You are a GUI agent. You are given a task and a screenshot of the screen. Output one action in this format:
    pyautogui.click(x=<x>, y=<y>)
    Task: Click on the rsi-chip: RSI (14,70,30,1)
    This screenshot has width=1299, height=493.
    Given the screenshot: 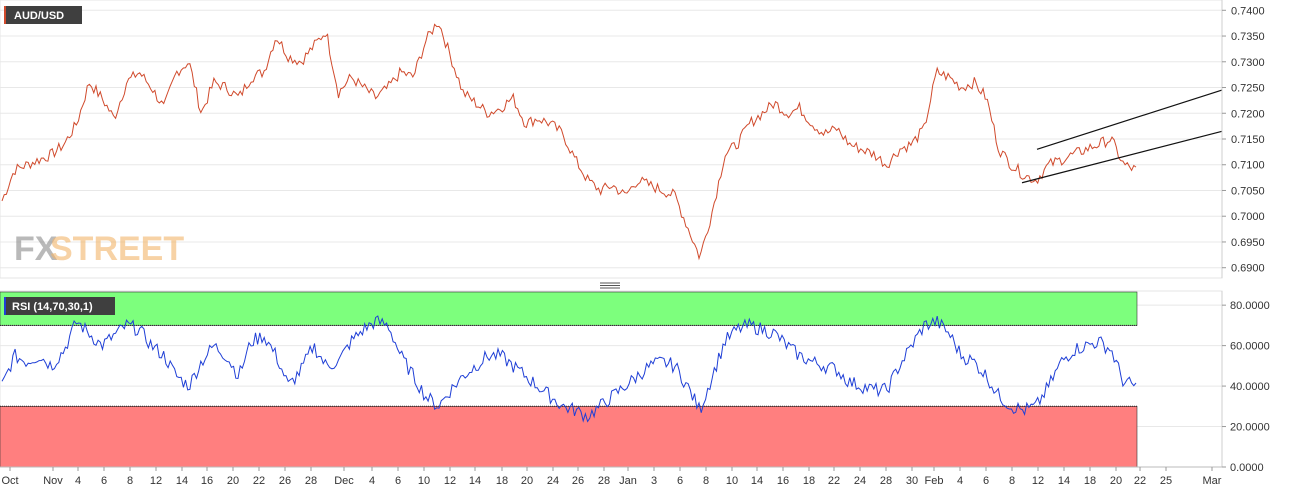 What is the action you would take?
    pyautogui.click(x=59, y=306)
    